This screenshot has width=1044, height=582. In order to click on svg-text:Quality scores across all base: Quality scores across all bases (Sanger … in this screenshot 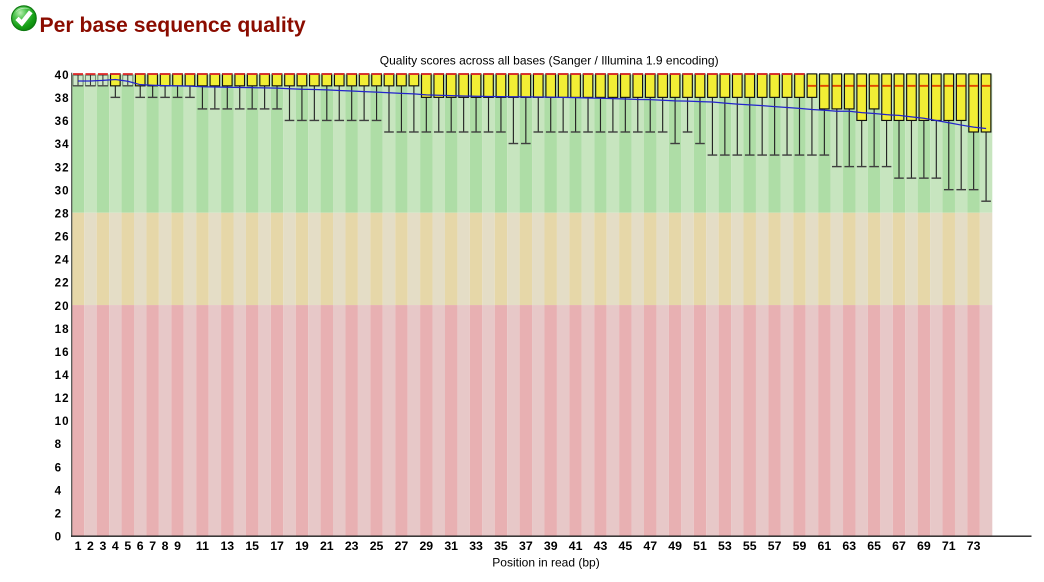, I will do `click(549, 60)`.